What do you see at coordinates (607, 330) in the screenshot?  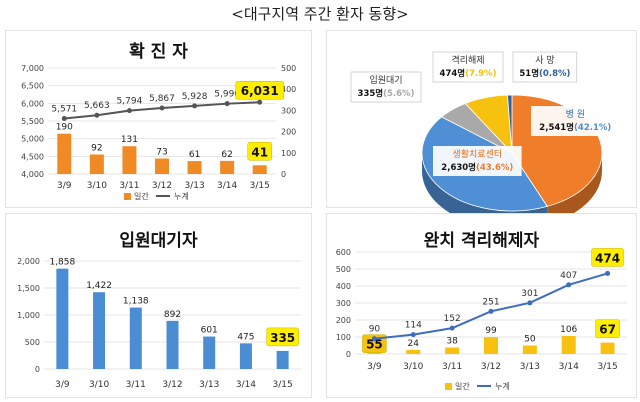 I see `bar-data-label: 67` at bounding box center [607, 330].